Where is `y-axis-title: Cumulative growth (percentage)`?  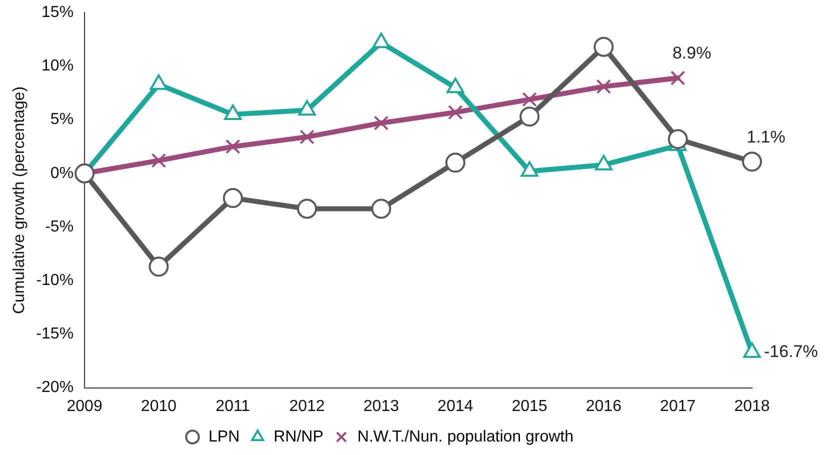 y-axis-title: Cumulative growth (percentage) is located at coordinates (19, 200).